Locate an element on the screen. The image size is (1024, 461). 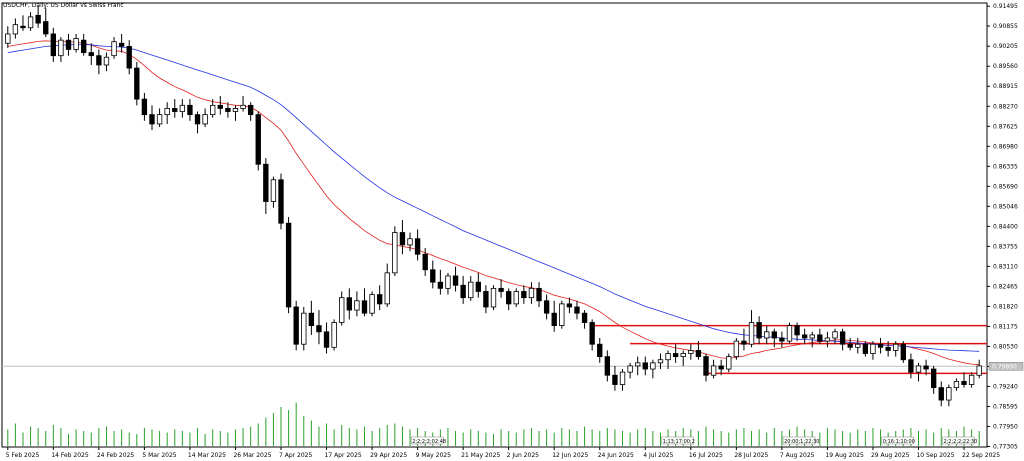
y-tick-label: 0.79240 is located at coordinates (1005, 386).